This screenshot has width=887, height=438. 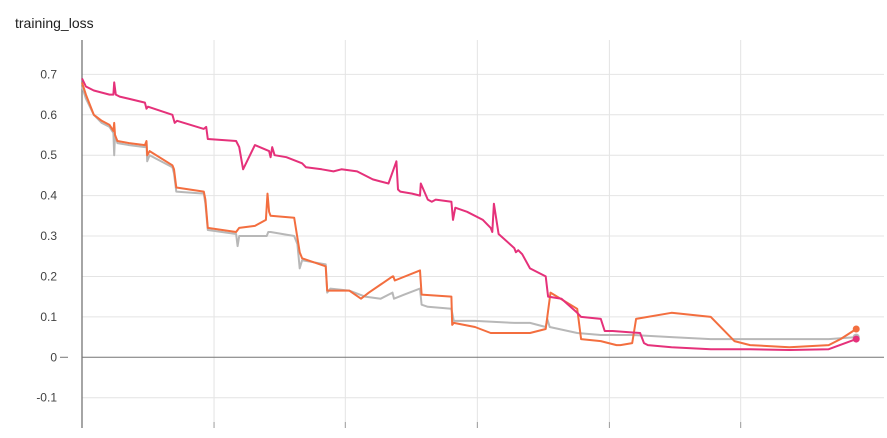 I want to click on y-tick-labels: 0.7 0.6 0.5 0.4 0.3 0.2 0.1 0 -0.1, so click(x=46, y=235).